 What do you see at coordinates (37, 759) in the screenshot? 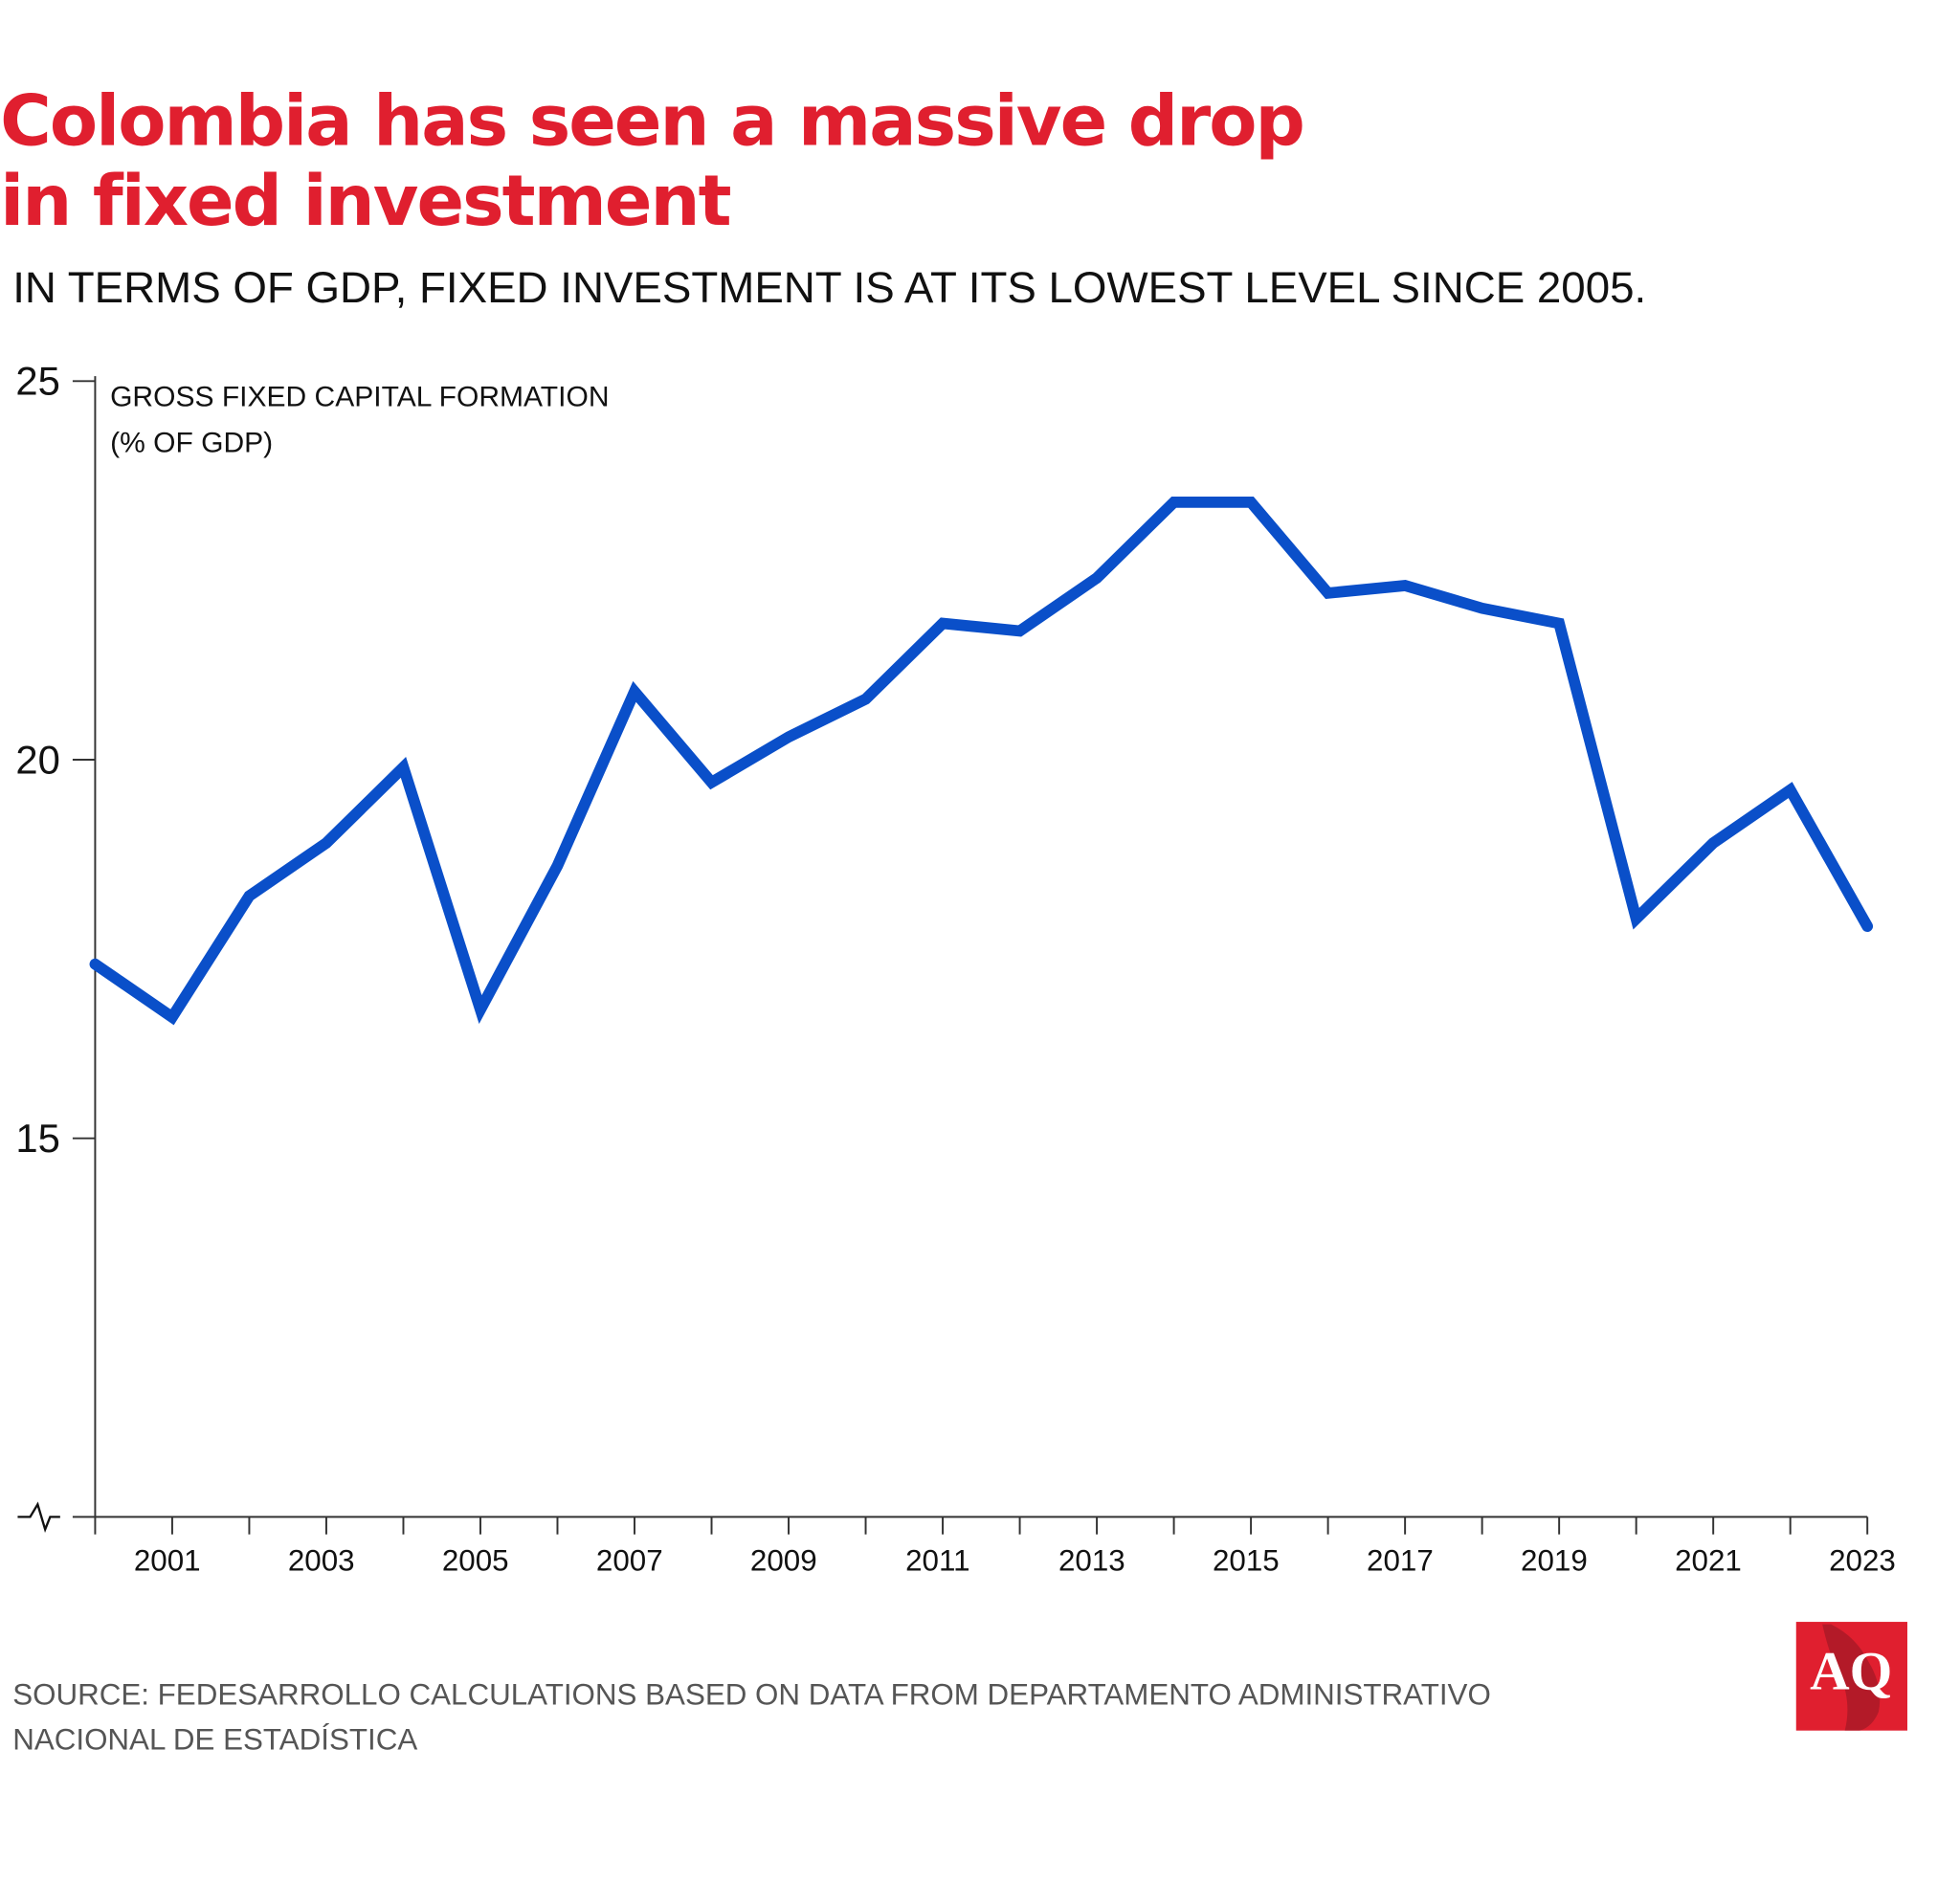
I see `y-tick-label: 20` at bounding box center [37, 759].